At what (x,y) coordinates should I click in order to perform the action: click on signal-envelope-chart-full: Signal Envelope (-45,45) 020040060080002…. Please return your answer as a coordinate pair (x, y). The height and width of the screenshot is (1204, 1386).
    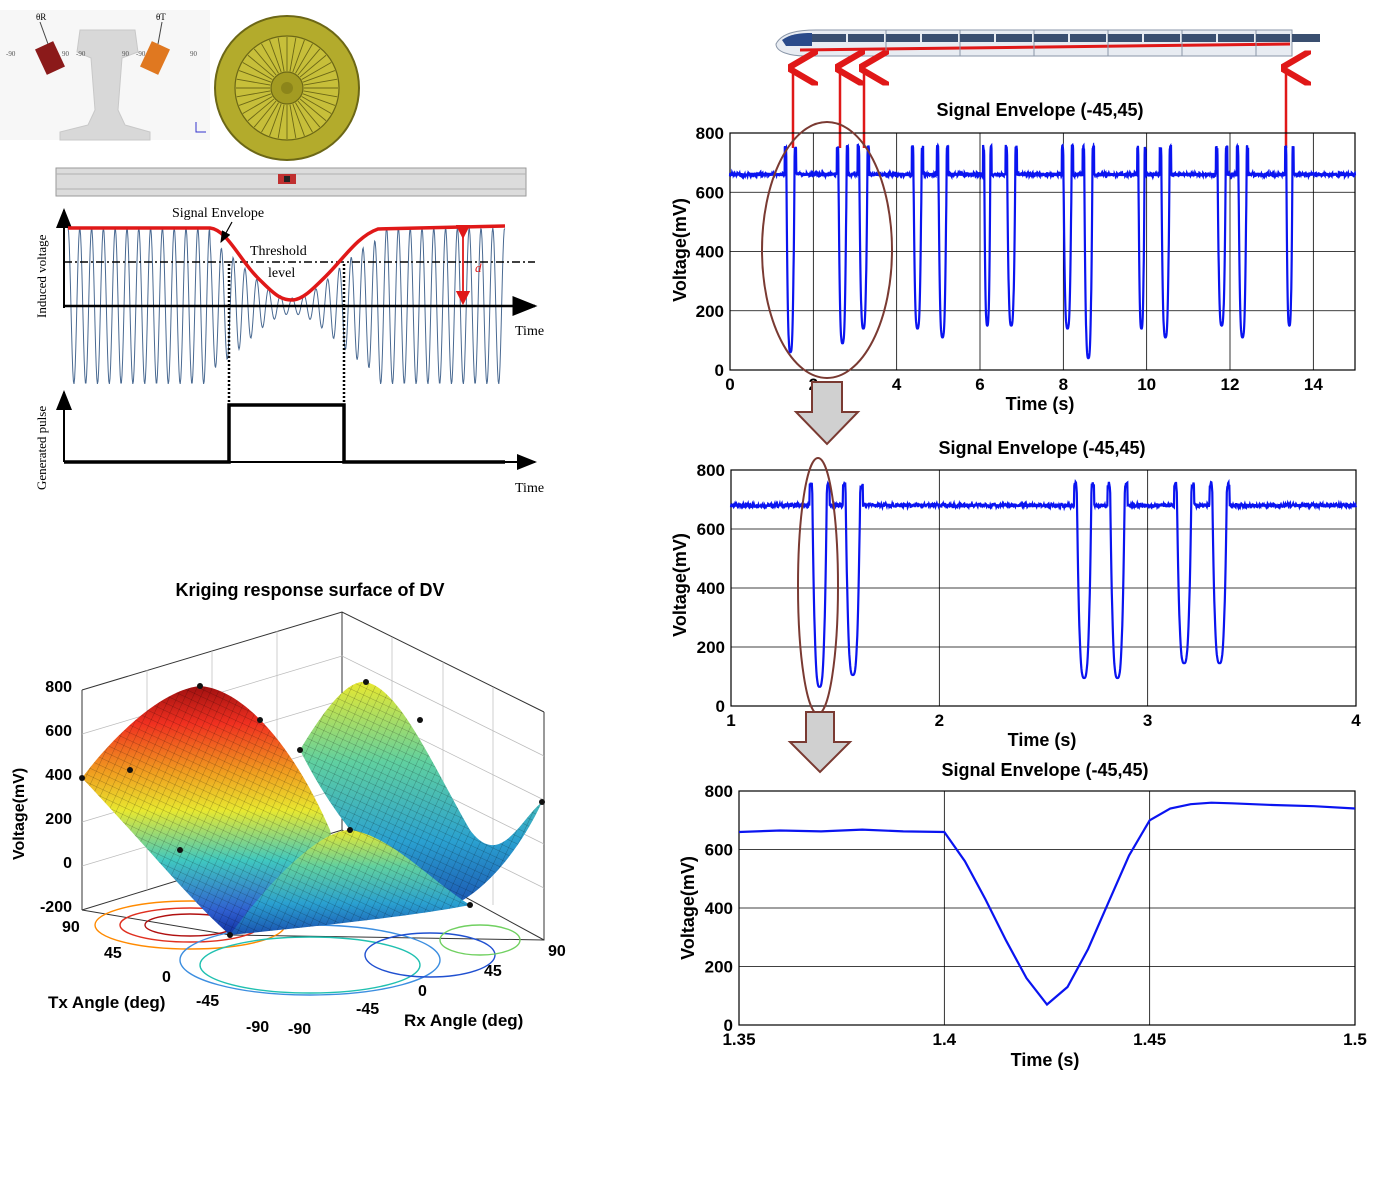
    Looking at the image, I should click on (1013, 257).